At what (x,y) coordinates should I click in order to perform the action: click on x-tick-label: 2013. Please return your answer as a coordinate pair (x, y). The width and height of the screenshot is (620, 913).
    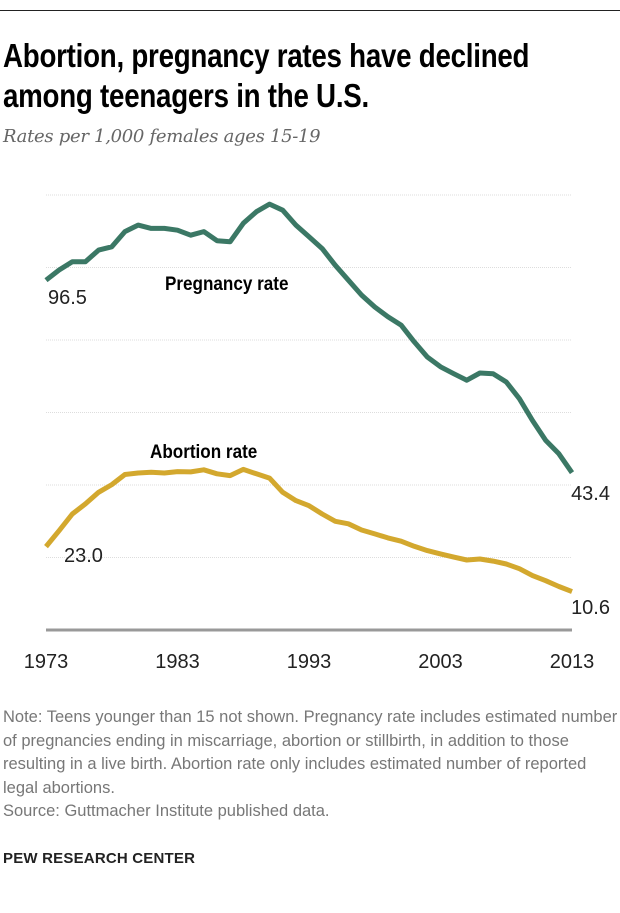
    Looking at the image, I should click on (572, 662).